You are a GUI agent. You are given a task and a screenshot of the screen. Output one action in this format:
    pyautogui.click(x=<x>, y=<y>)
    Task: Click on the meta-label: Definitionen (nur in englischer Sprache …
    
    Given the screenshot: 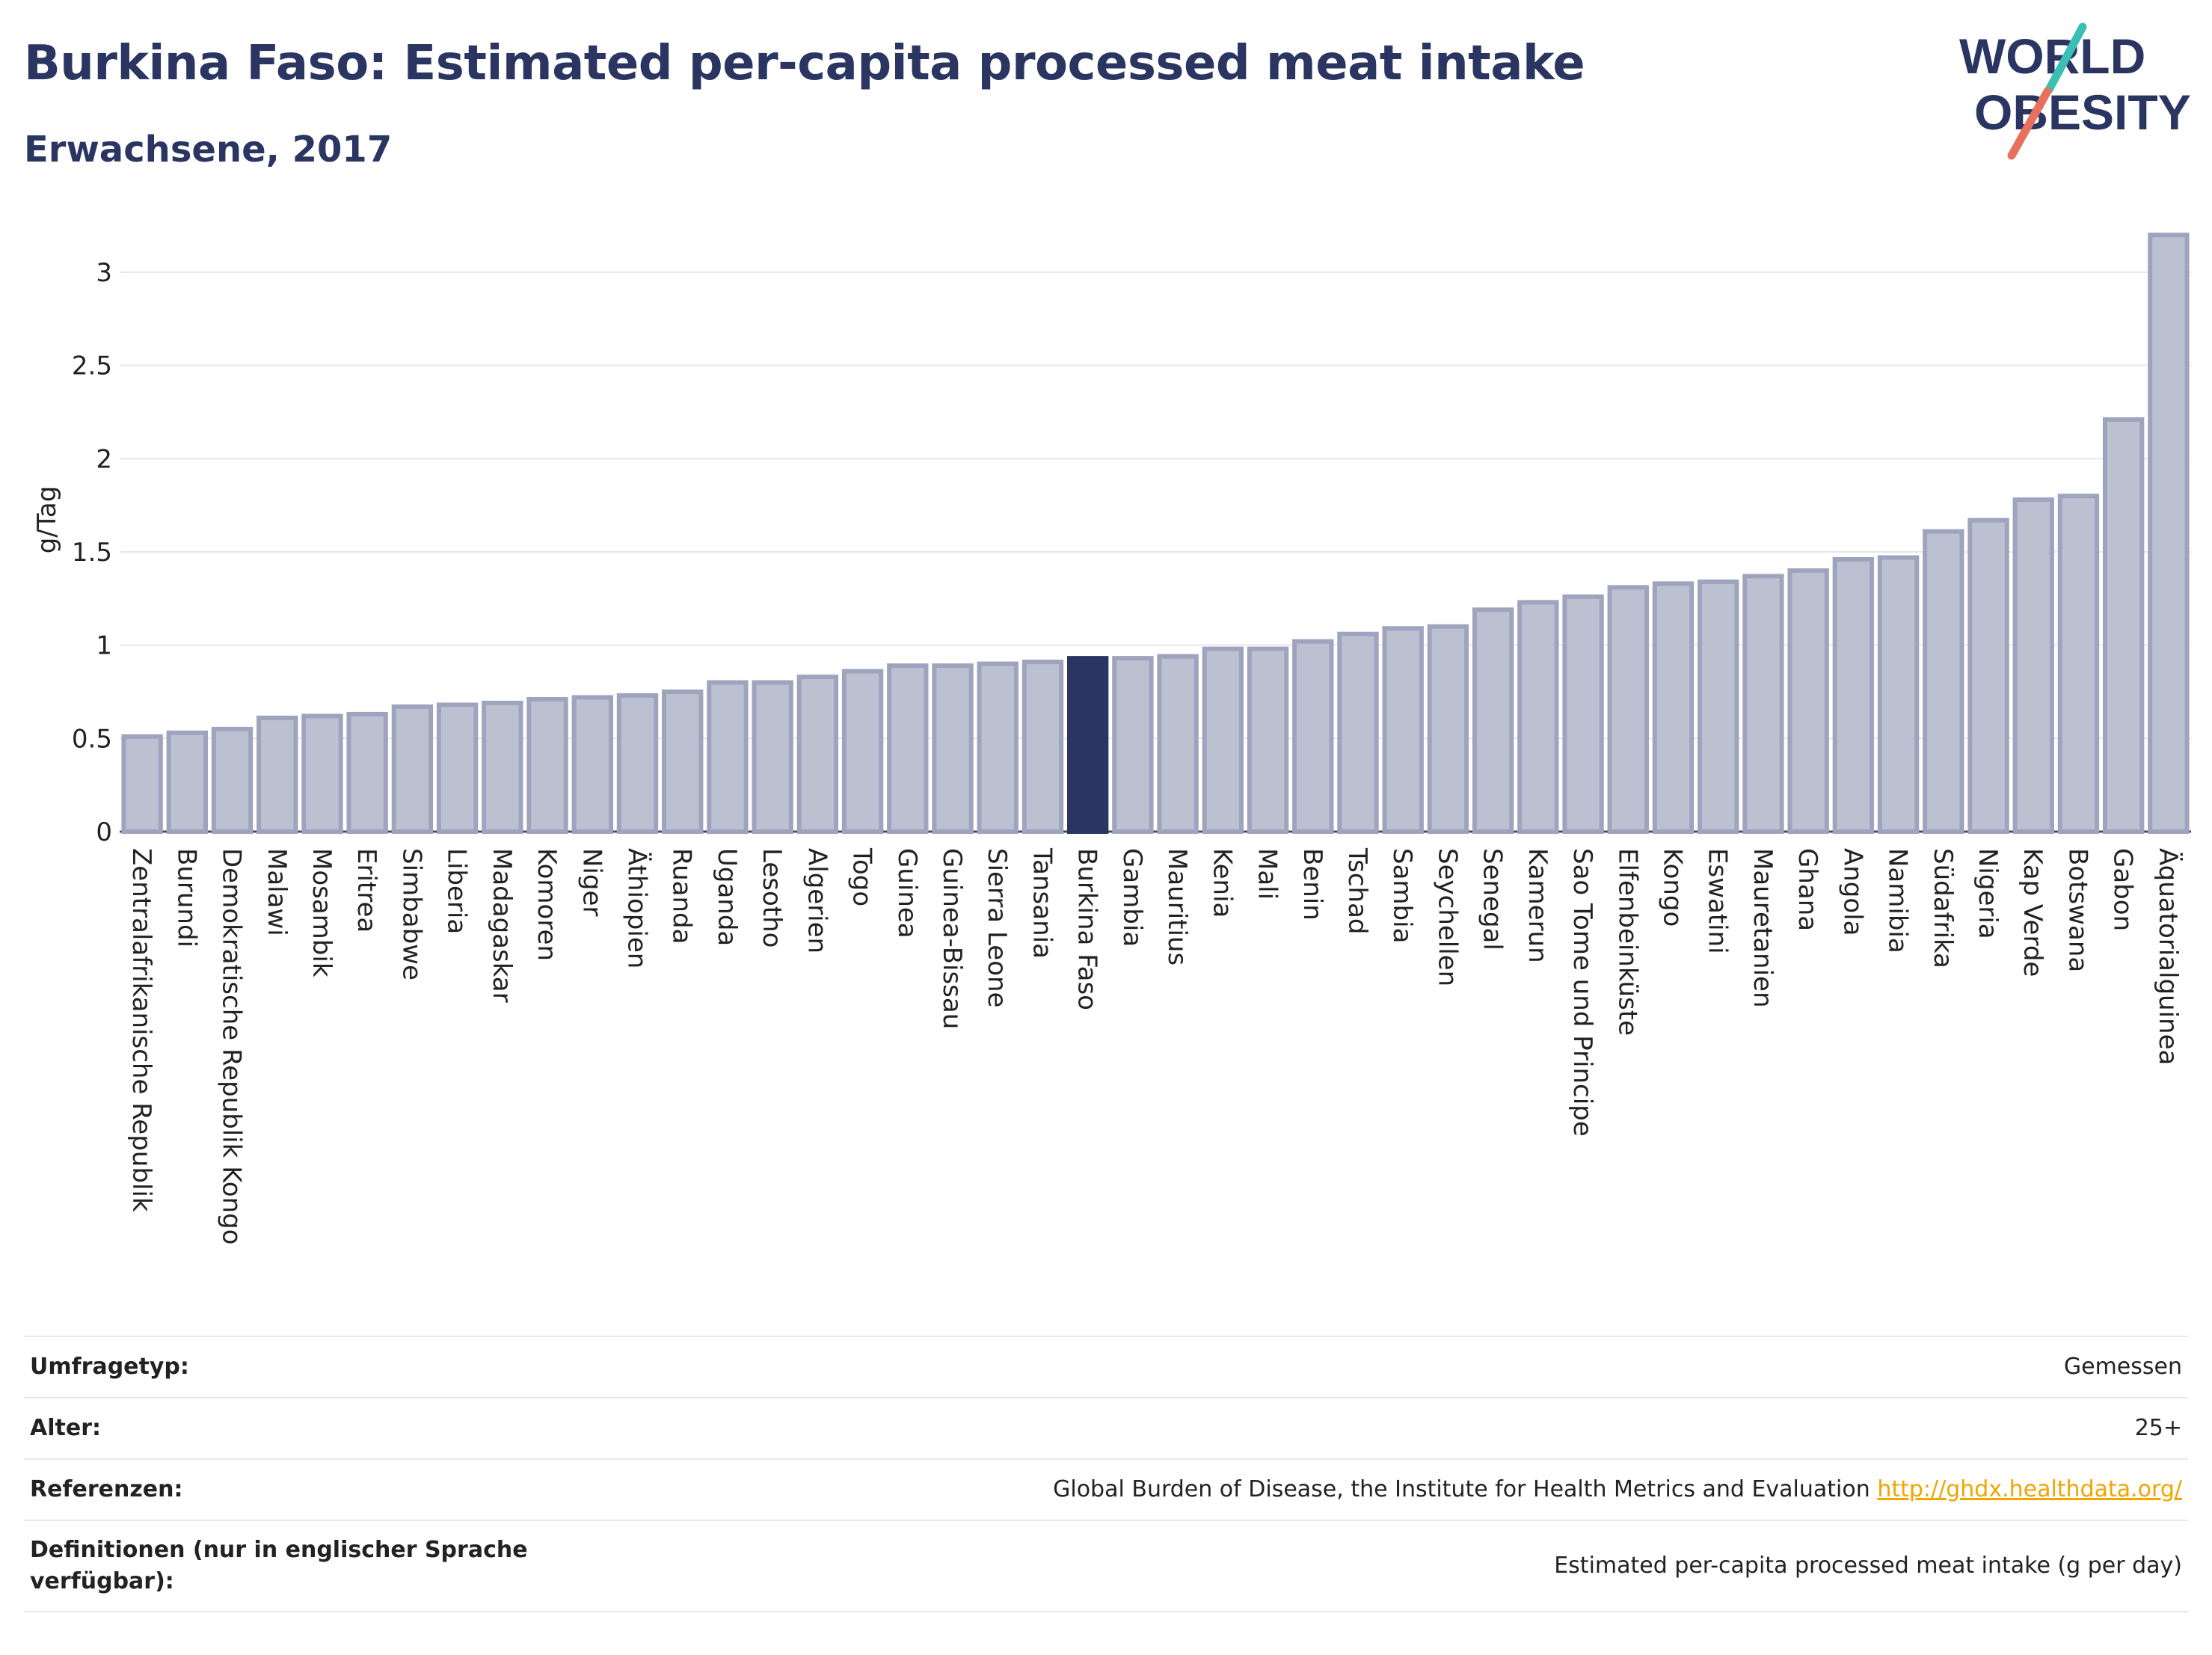 What is the action you would take?
    pyautogui.click(x=279, y=1565)
    